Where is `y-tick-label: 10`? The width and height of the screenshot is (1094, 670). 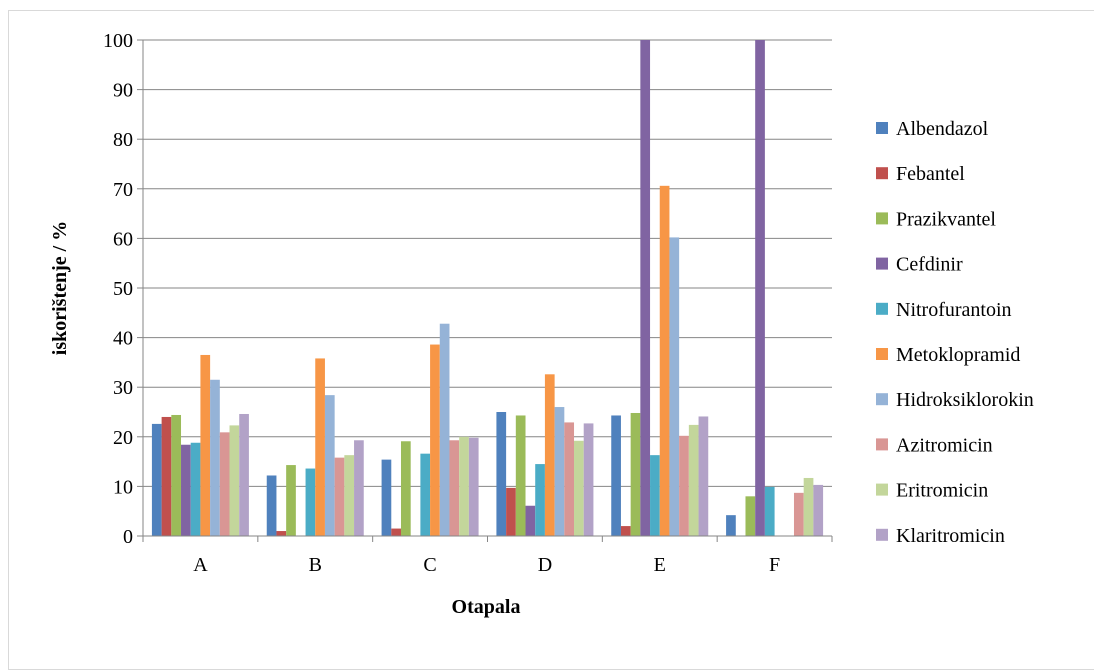 y-tick-label: 10 is located at coordinates (123, 487).